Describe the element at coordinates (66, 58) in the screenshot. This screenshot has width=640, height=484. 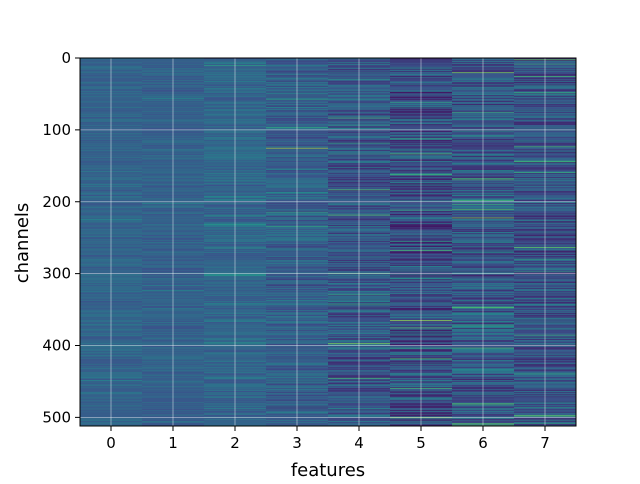
I see `y-tick-label: 0` at that location.